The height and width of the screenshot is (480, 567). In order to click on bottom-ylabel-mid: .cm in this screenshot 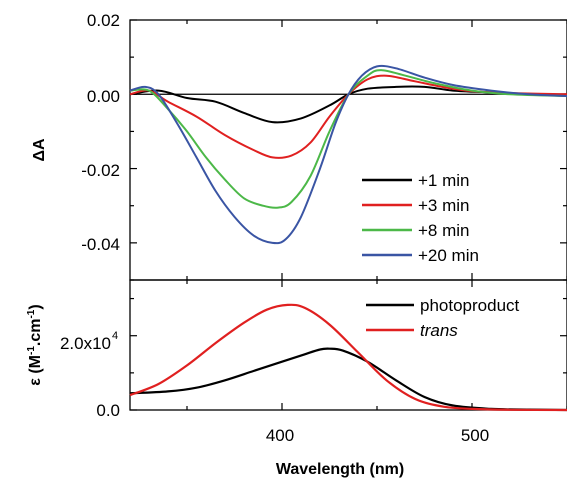, I will do `click(35, 333)`.